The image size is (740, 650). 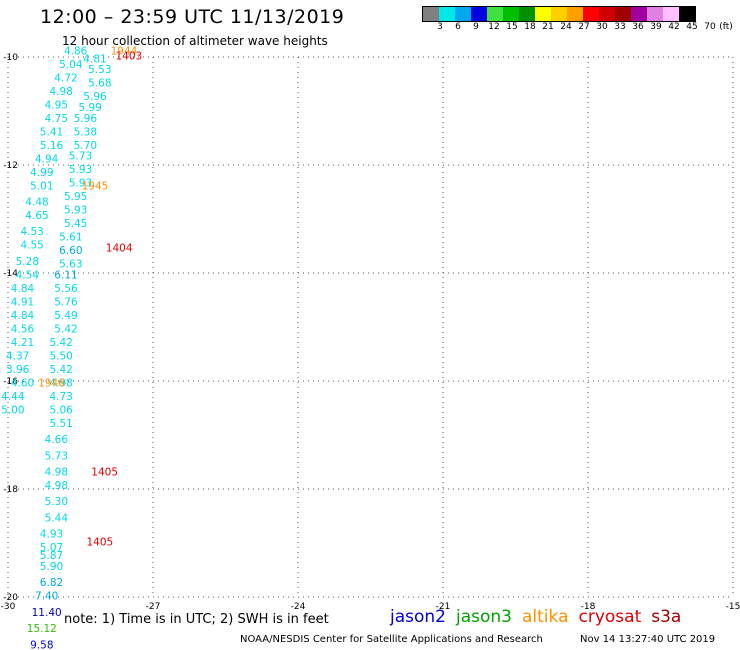 What do you see at coordinates (66, 302) in the screenshot?
I see `data-label: 5.76` at bounding box center [66, 302].